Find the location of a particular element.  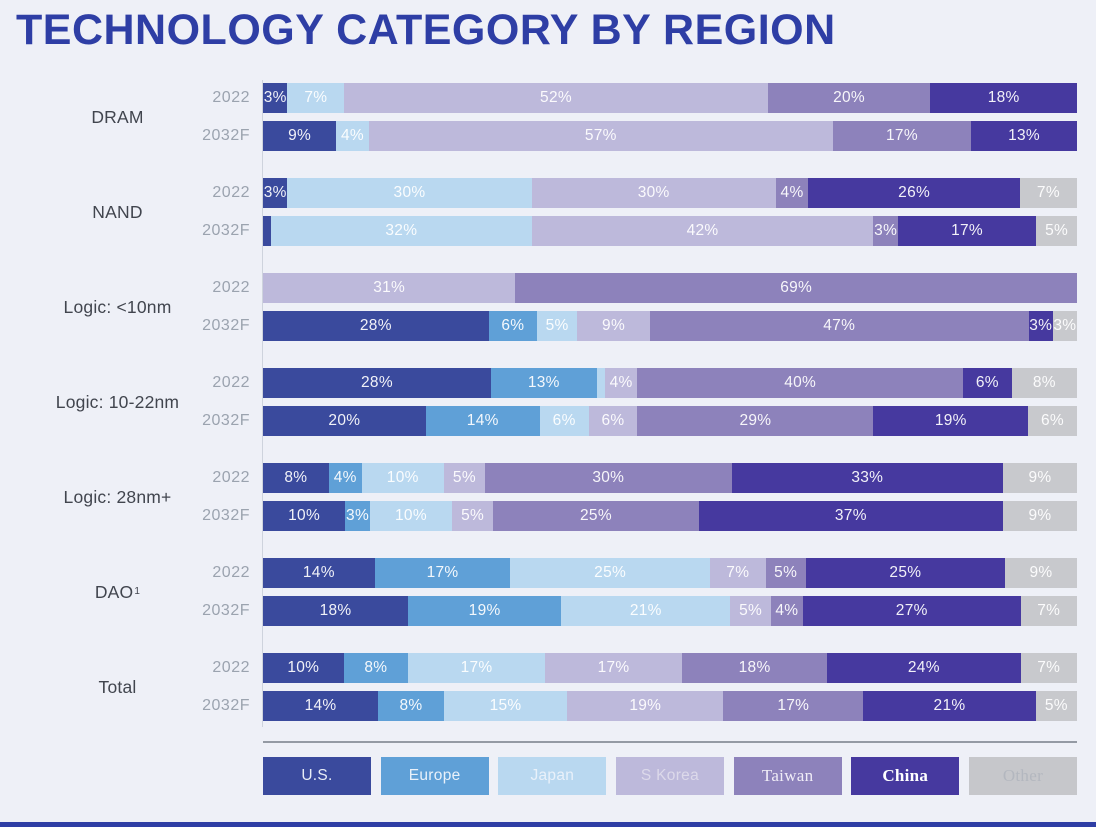

segment-u-s: 3% is located at coordinates (275, 193).